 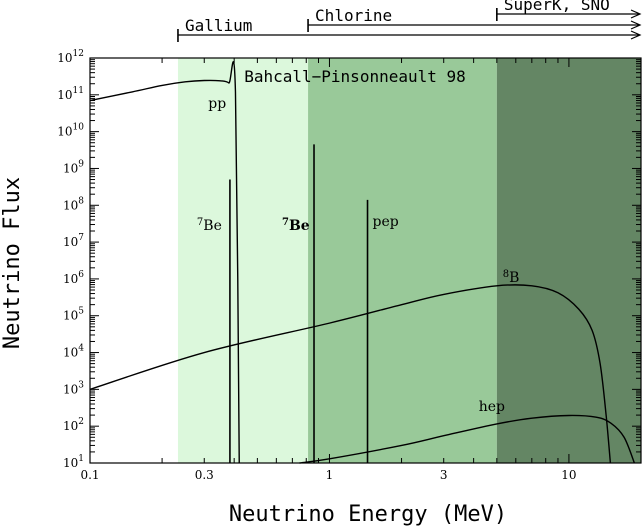 I want to click on x-axis-label: Neutrino Energy (MeV), so click(x=368, y=514).